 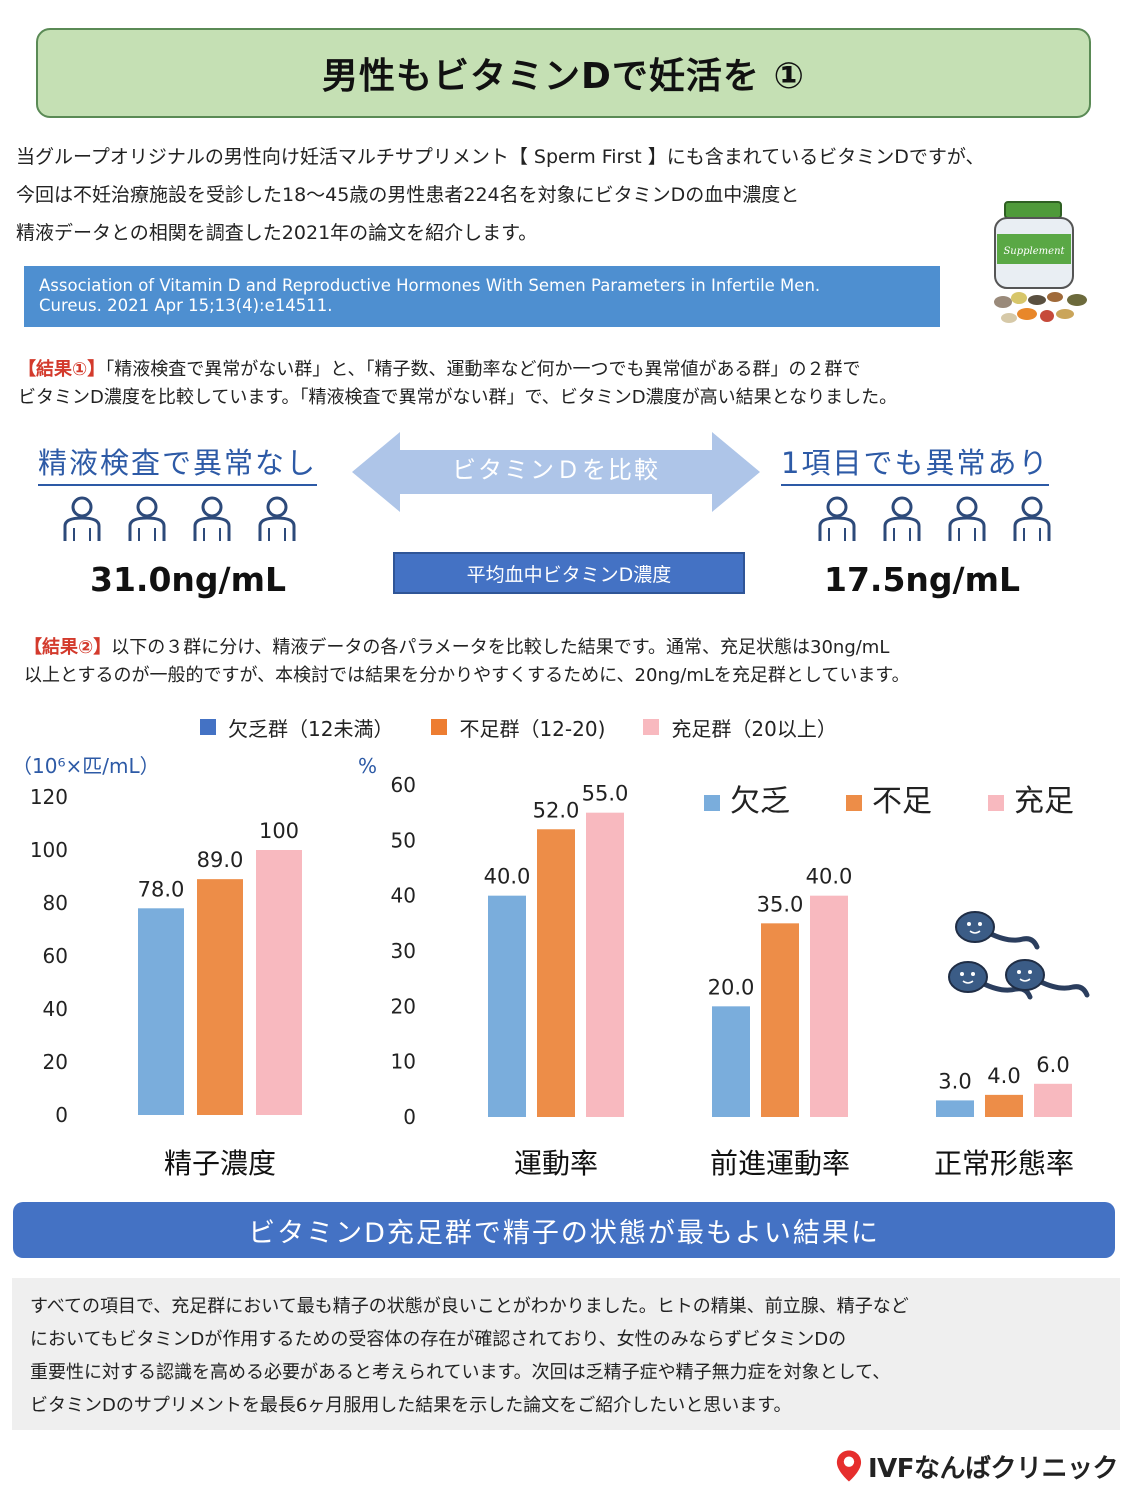 I want to click on clinic-logo-text: IVFなんばクリニック, so click(x=993, y=1468).